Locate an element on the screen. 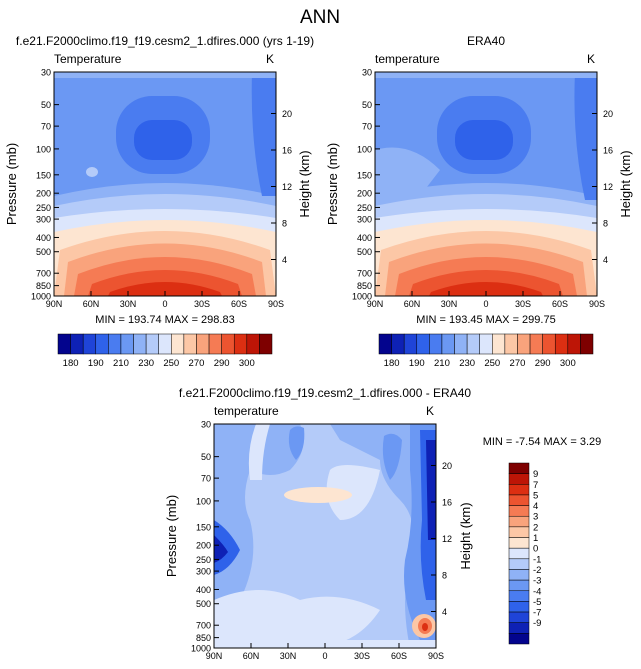 The height and width of the screenshot is (669, 641). colorbar-label: 300 is located at coordinates (247, 363).